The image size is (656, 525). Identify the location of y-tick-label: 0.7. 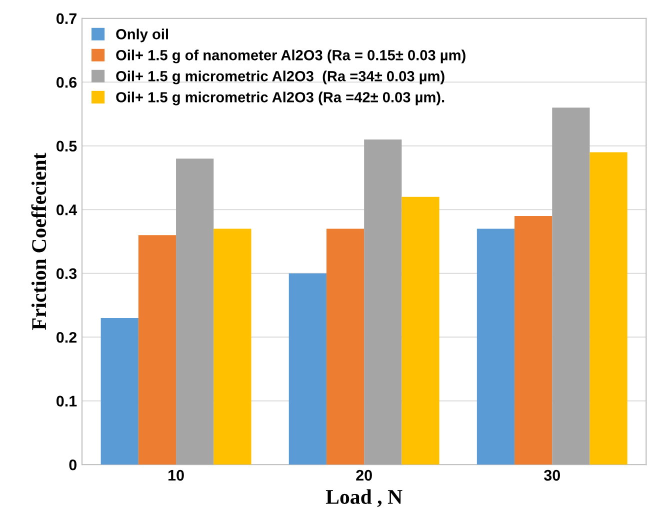
(66, 18).